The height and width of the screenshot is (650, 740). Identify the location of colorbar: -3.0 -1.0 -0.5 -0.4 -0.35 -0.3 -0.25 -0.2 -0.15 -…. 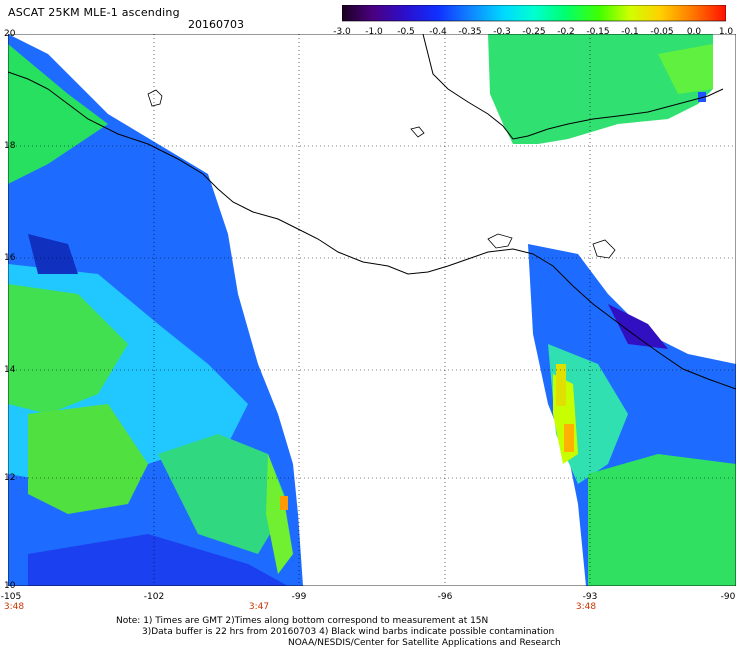
(533, 23).